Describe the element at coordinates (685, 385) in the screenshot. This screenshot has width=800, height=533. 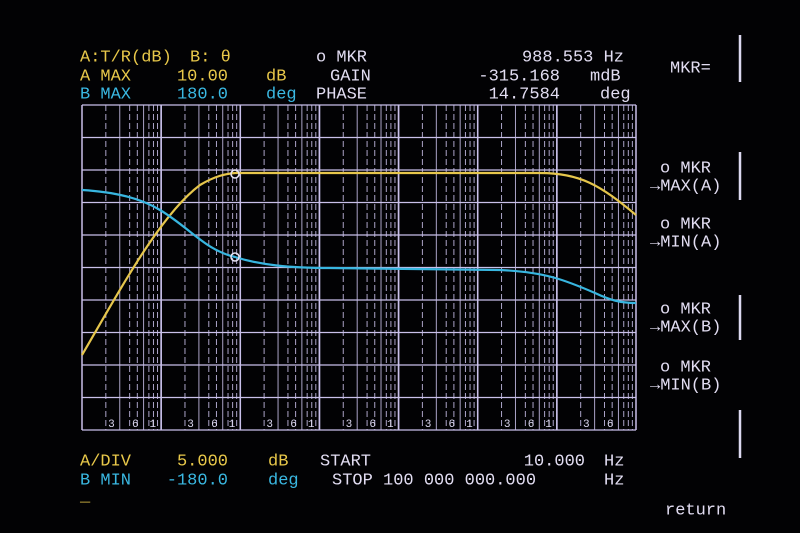
I see `softkey-label: →MIN(B)` at that location.